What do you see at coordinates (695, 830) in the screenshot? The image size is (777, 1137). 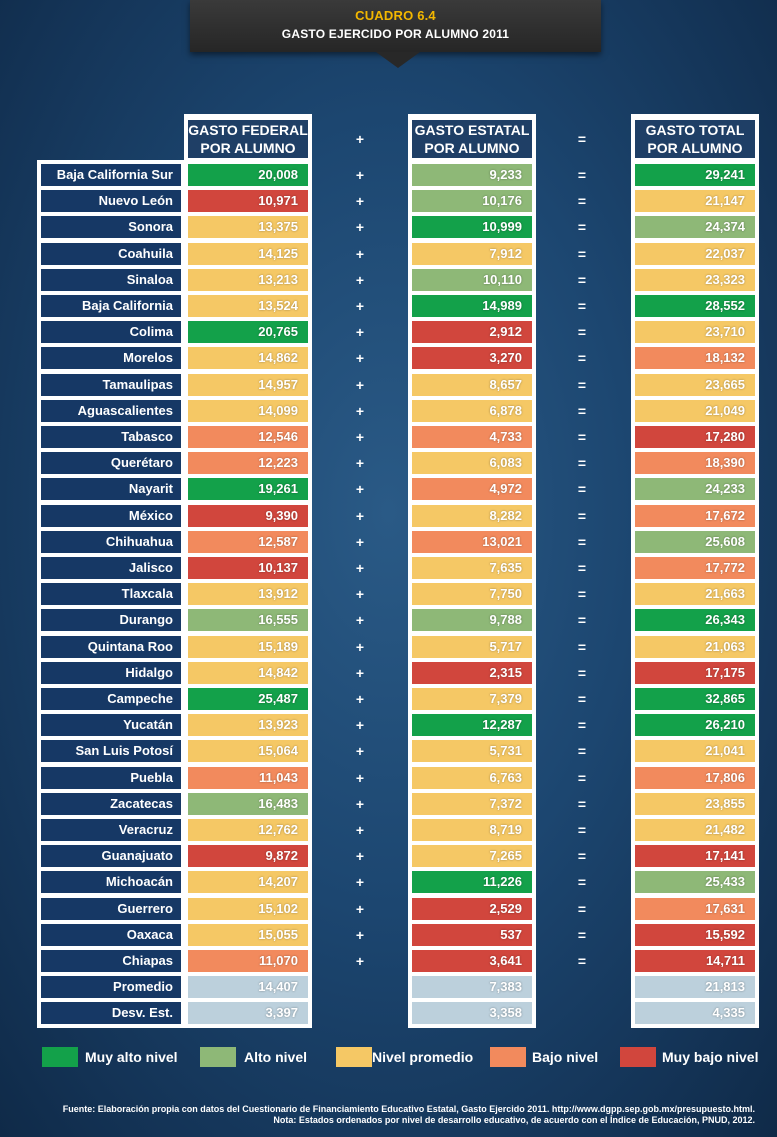 I see `total-value: 21,482` at bounding box center [695, 830].